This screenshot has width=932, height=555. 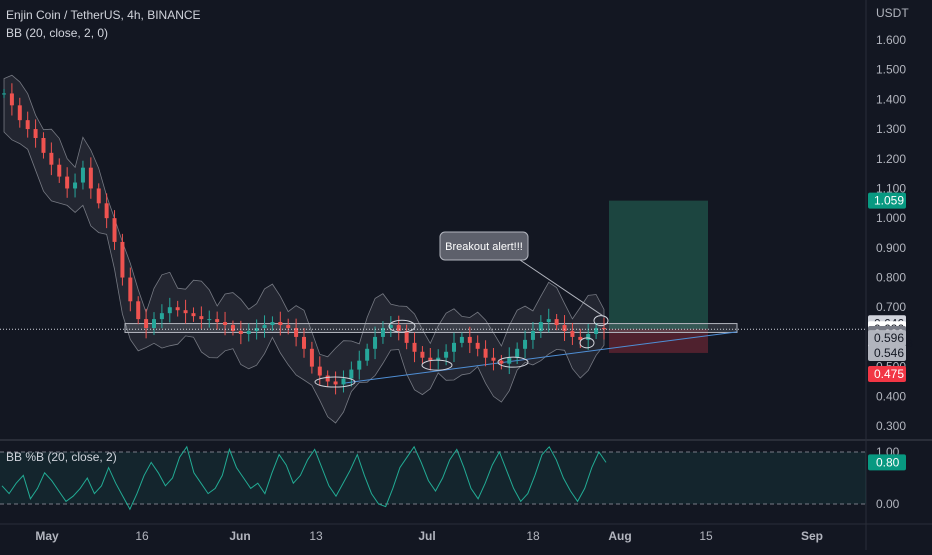 What do you see at coordinates (891, 159) in the screenshot?
I see `price-tick-label: 1.200` at bounding box center [891, 159].